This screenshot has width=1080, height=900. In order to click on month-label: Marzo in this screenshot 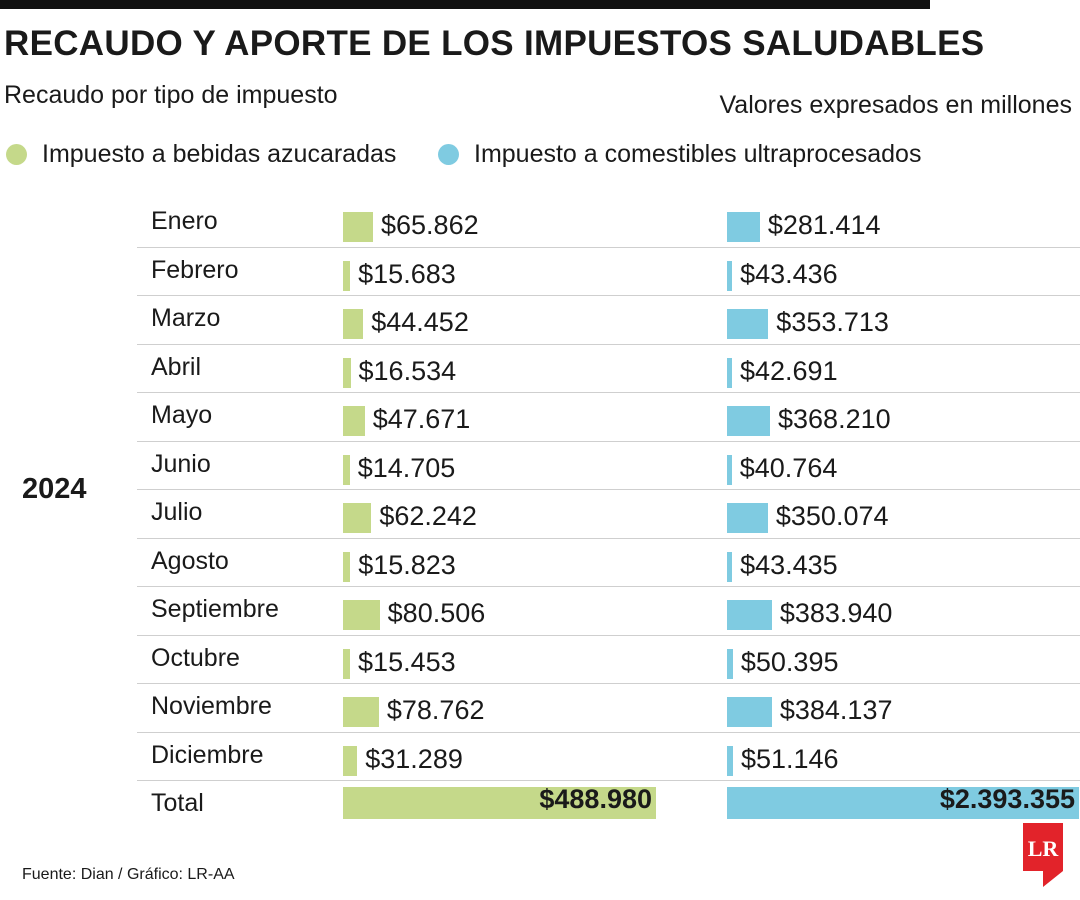, I will do `click(186, 318)`.